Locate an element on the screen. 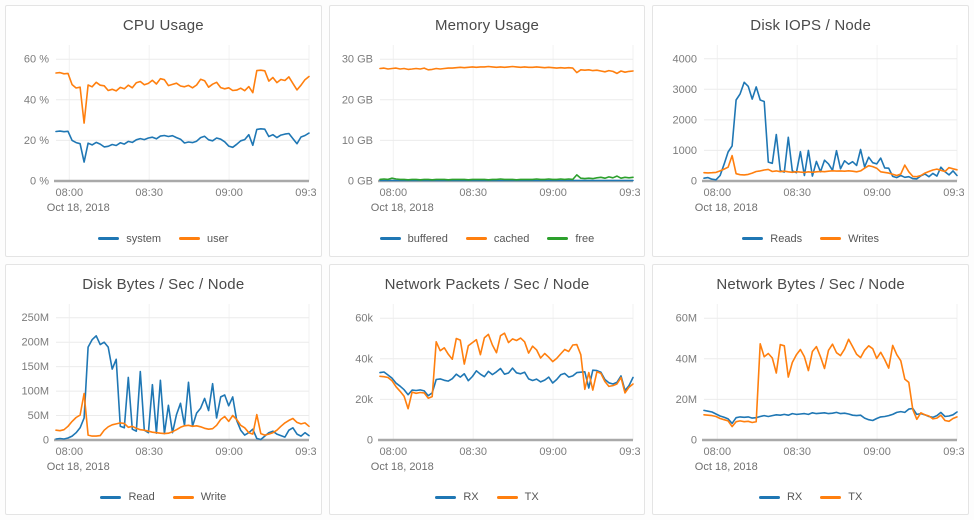  chart-title: Disk IOPS / Node is located at coordinates (811, 25).